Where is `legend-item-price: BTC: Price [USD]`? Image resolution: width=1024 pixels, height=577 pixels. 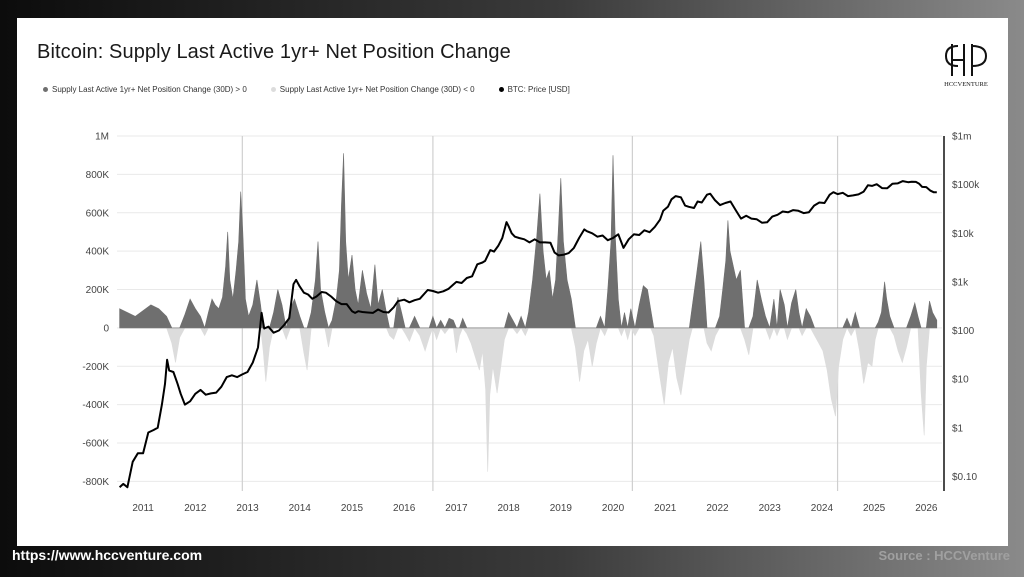 legend-item-price: BTC: Price [USD] is located at coordinates (534, 89).